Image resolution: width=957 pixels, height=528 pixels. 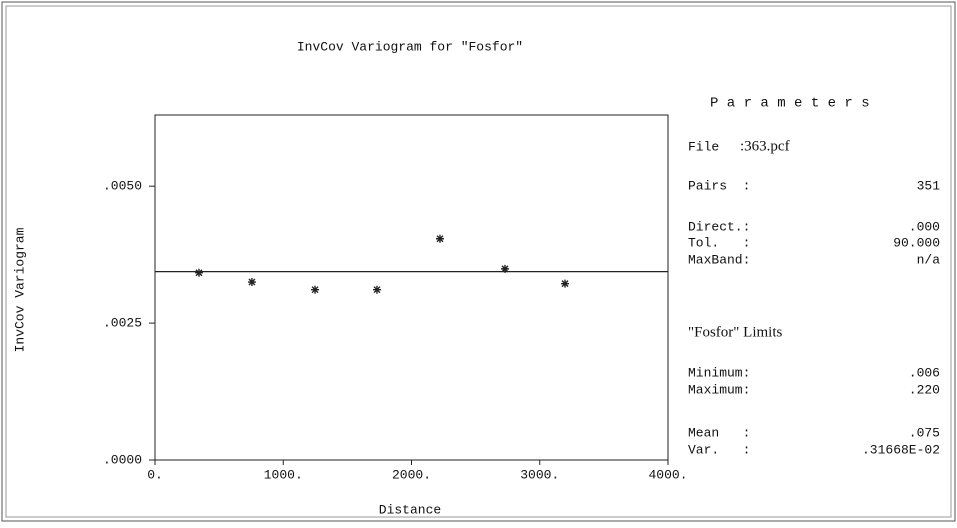 I want to click on param-label: Tol. :, so click(x=719, y=242).